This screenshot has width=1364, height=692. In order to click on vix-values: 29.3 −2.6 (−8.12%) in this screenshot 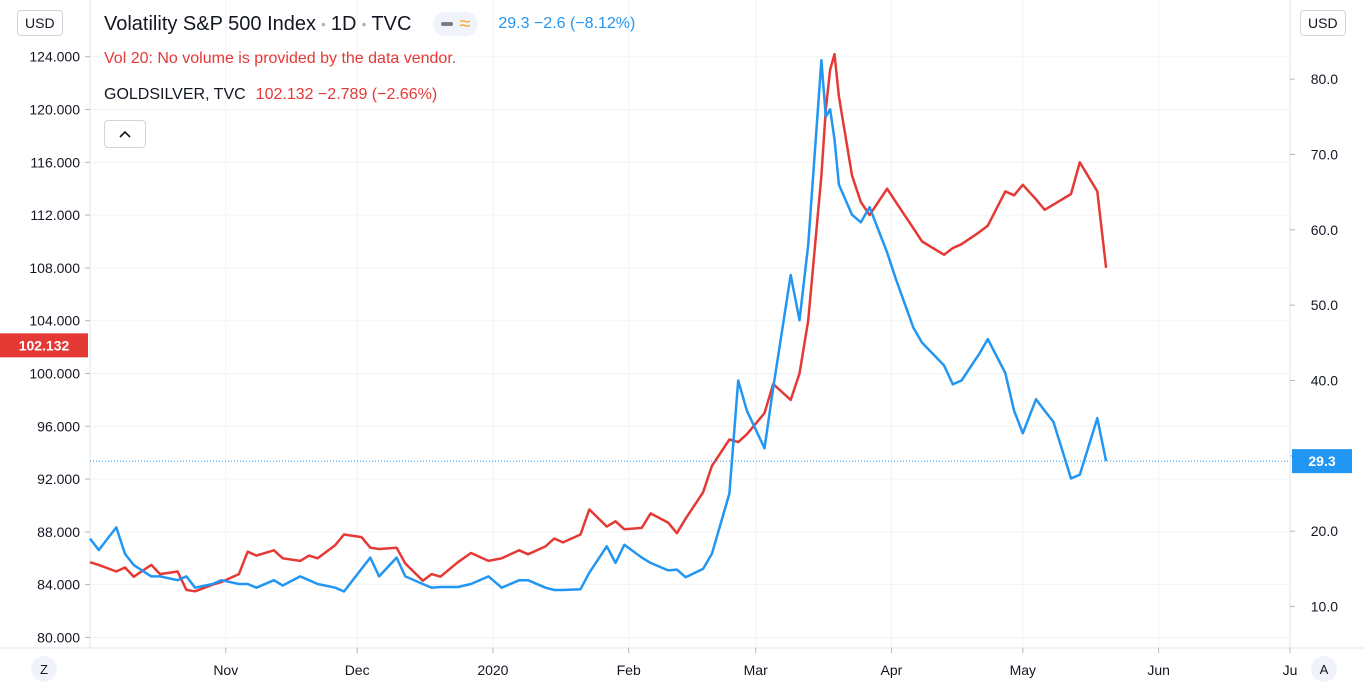, I will do `click(567, 23)`.